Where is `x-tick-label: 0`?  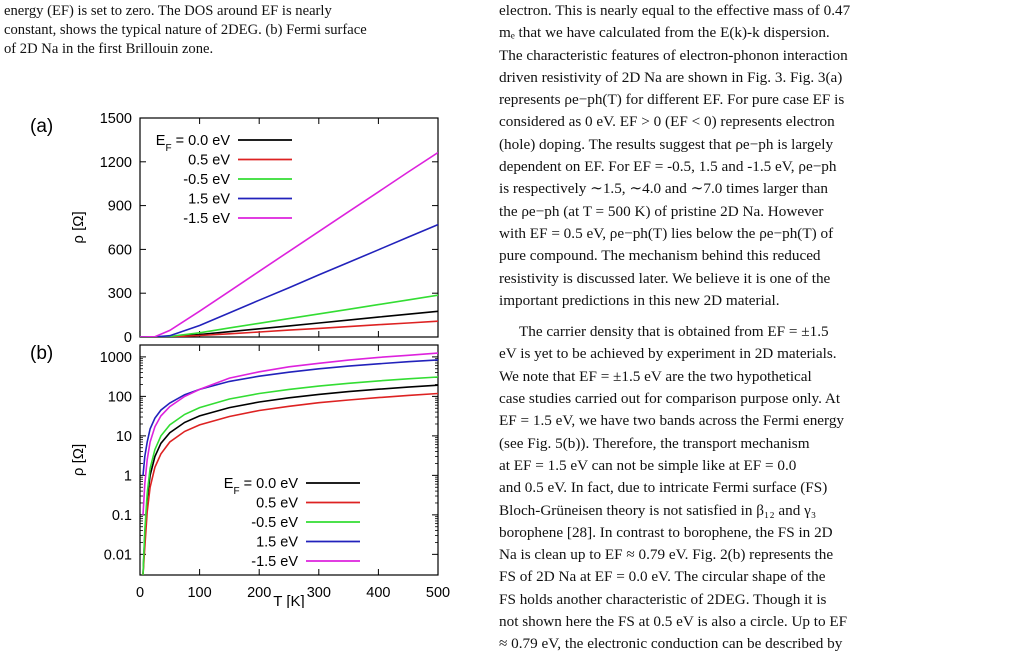
x-tick-label: 0 is located at coordinates (140, 593).